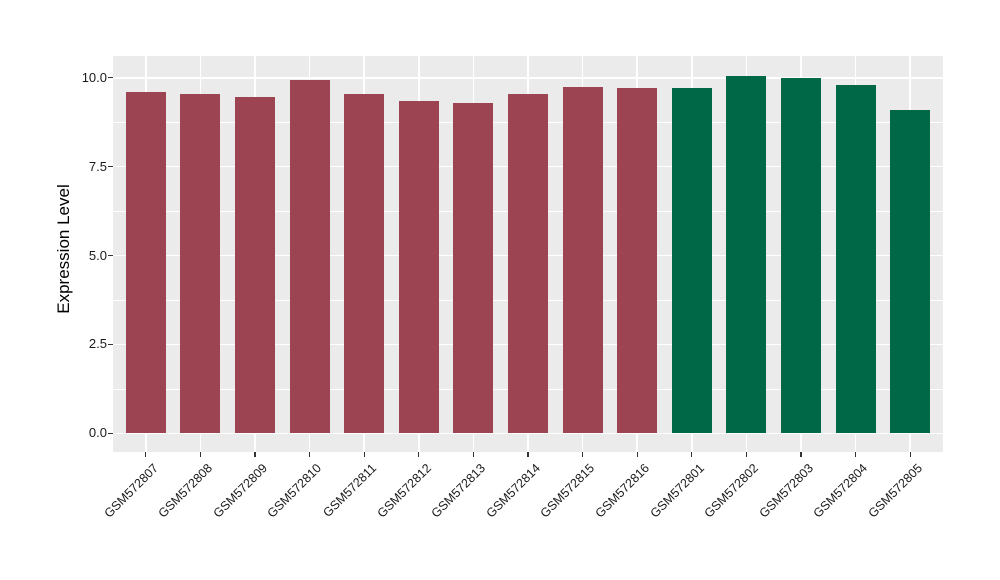  What do you see at coordinates (63, 249) in the screenshot?
I see `y-axis-title: Expression Level` at bounding box center [63, 249].